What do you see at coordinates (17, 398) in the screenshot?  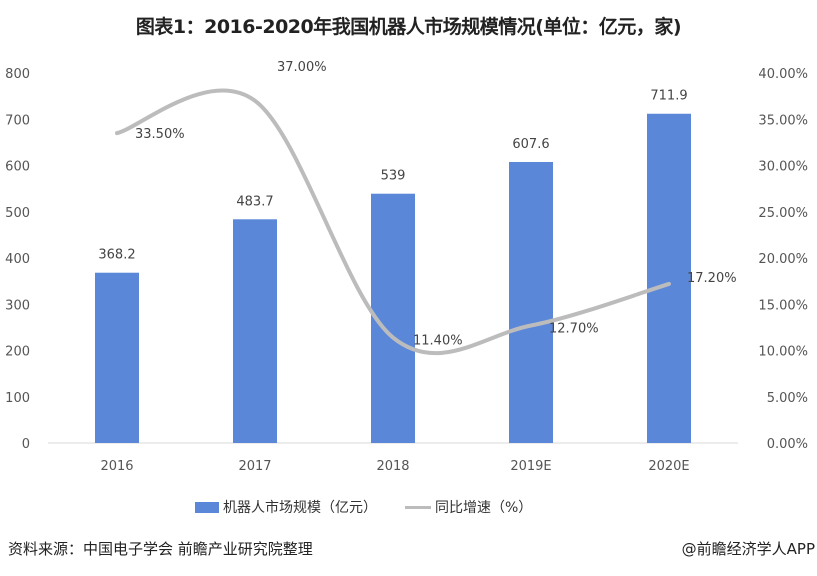 I see `y-left-tick-label: 100` at bounding box center [17, 398].